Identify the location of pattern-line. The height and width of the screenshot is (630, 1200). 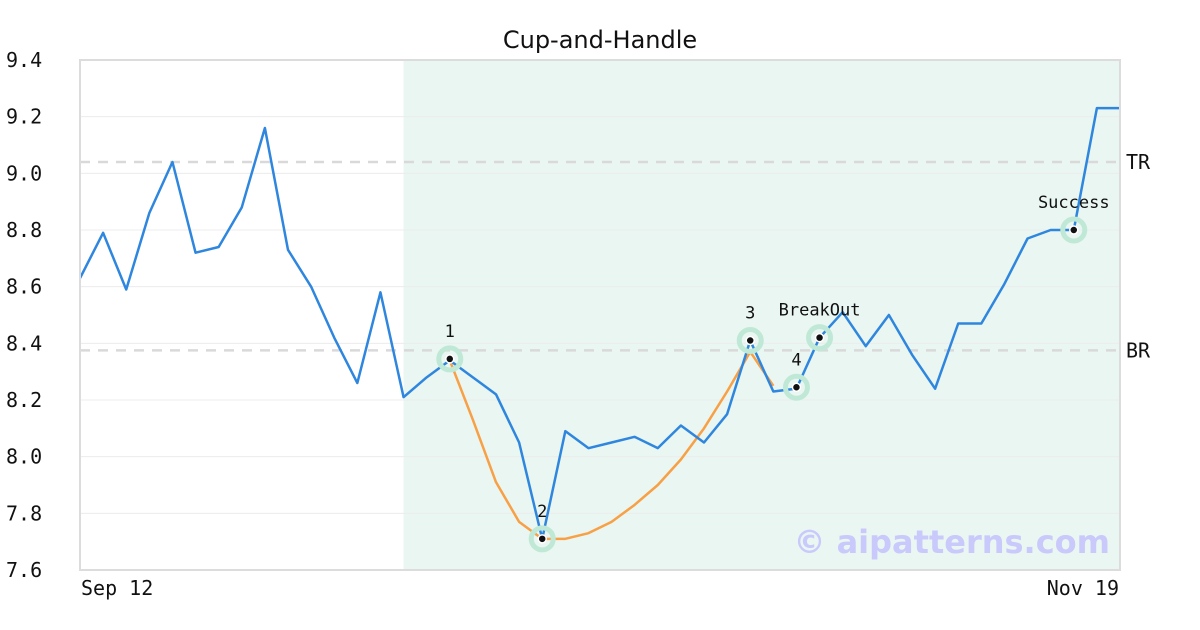
(611, 445).